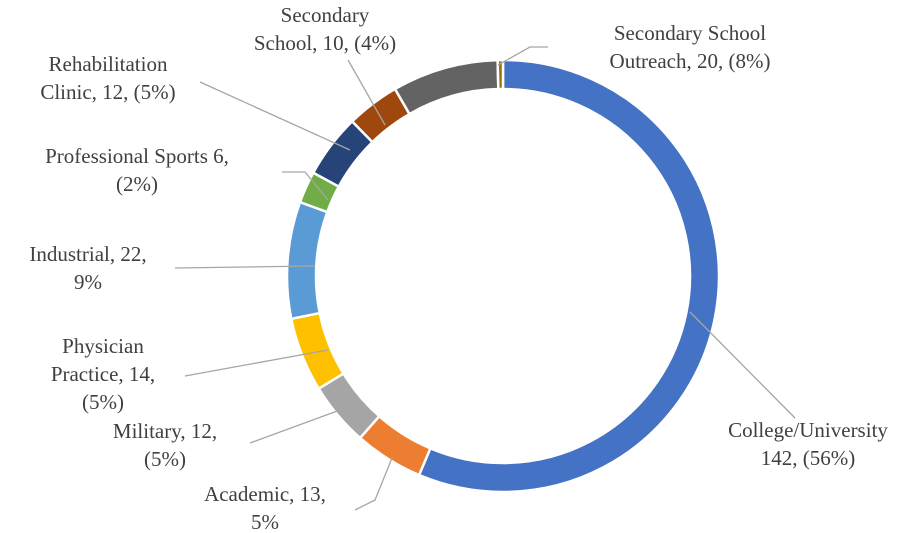 This screenshot has height=533, width=921. Describe the element at coordinates (103, 346) in the screenshot. I see `data-label: Physician` at that location.